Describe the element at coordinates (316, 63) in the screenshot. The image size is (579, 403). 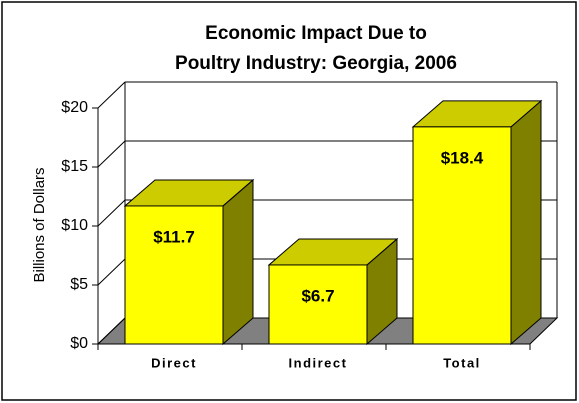
I see `chart-title: Poultry Industry: Georgia, 2006` at that location.